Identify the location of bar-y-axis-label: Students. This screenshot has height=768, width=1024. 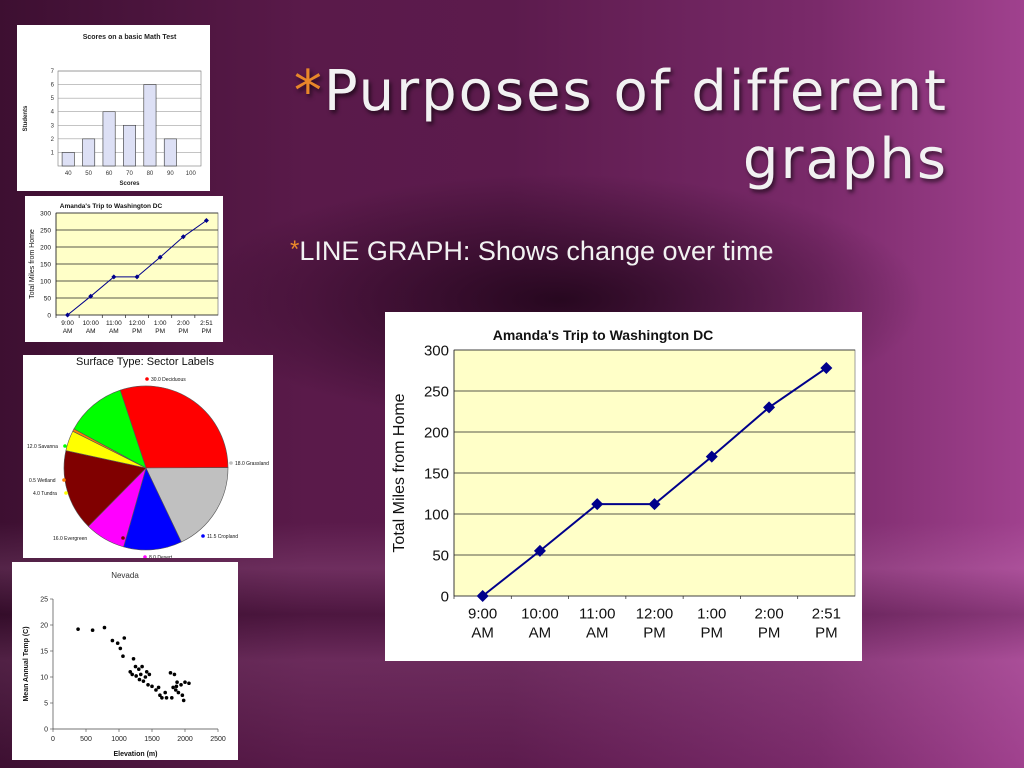
(26, 118).